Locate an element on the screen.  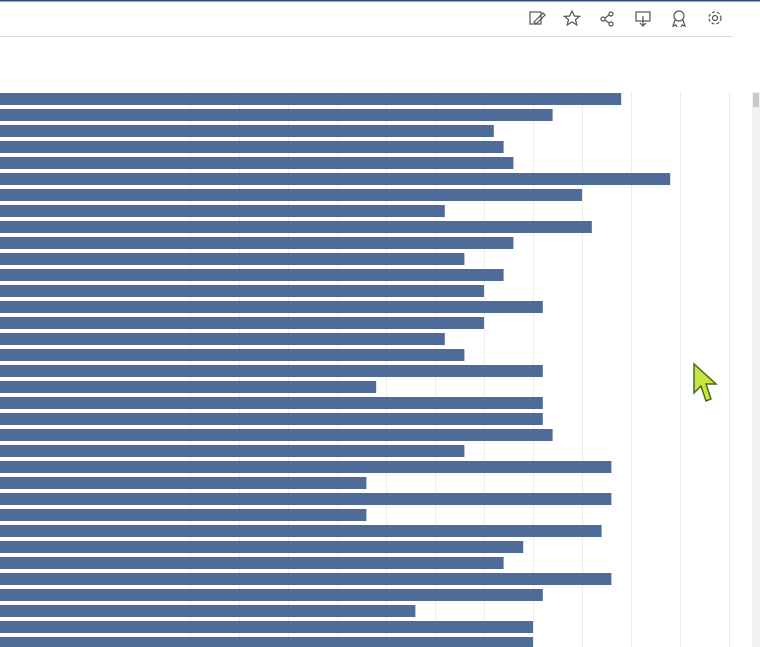
toolbar is located at coordinates (625, 18).